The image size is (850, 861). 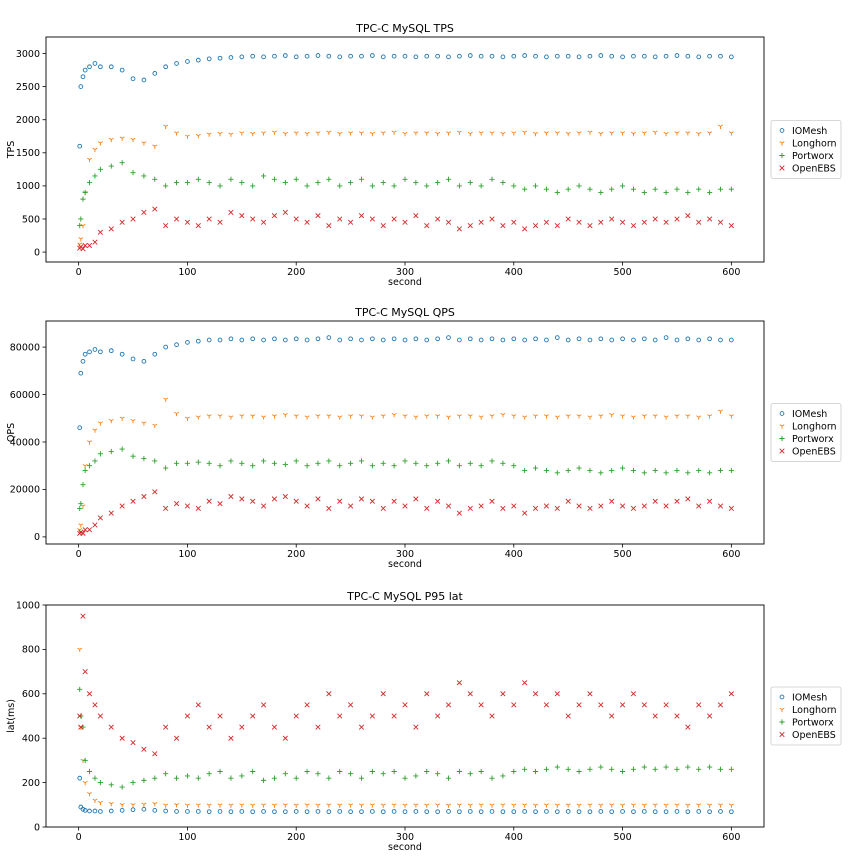 What do you see at coordinates (296, 554) in the screenshot?
I see `qps-x-tick-label: 200` at bounding box center [296, 554].